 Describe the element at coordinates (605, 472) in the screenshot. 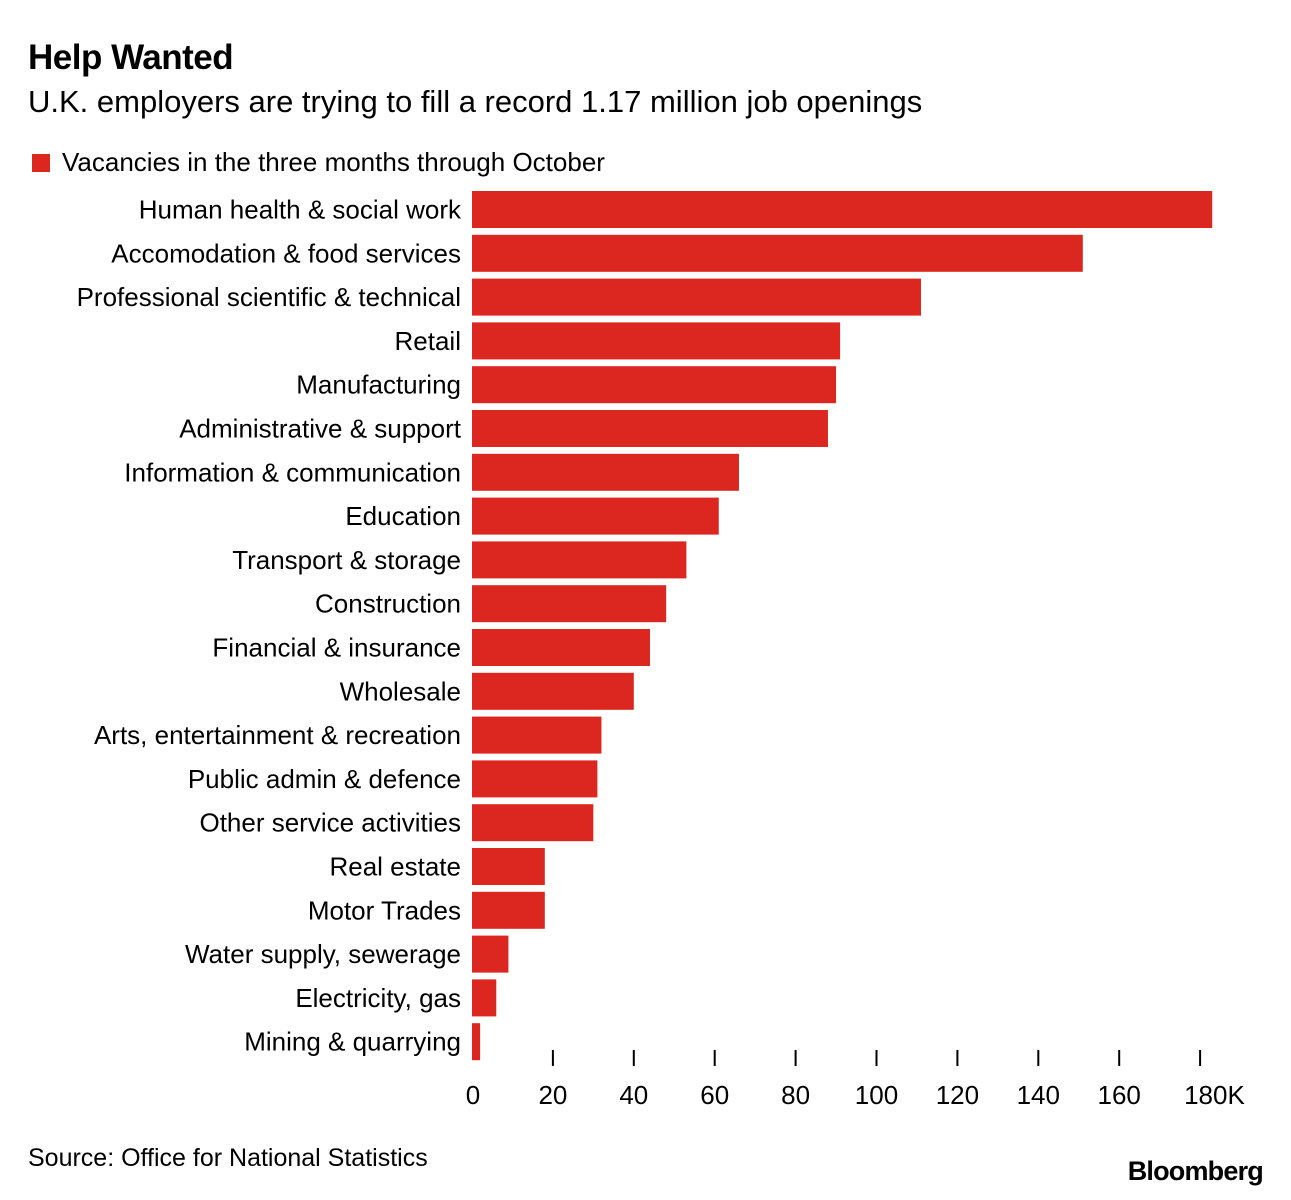

I see `bar-information-communication` at that location.